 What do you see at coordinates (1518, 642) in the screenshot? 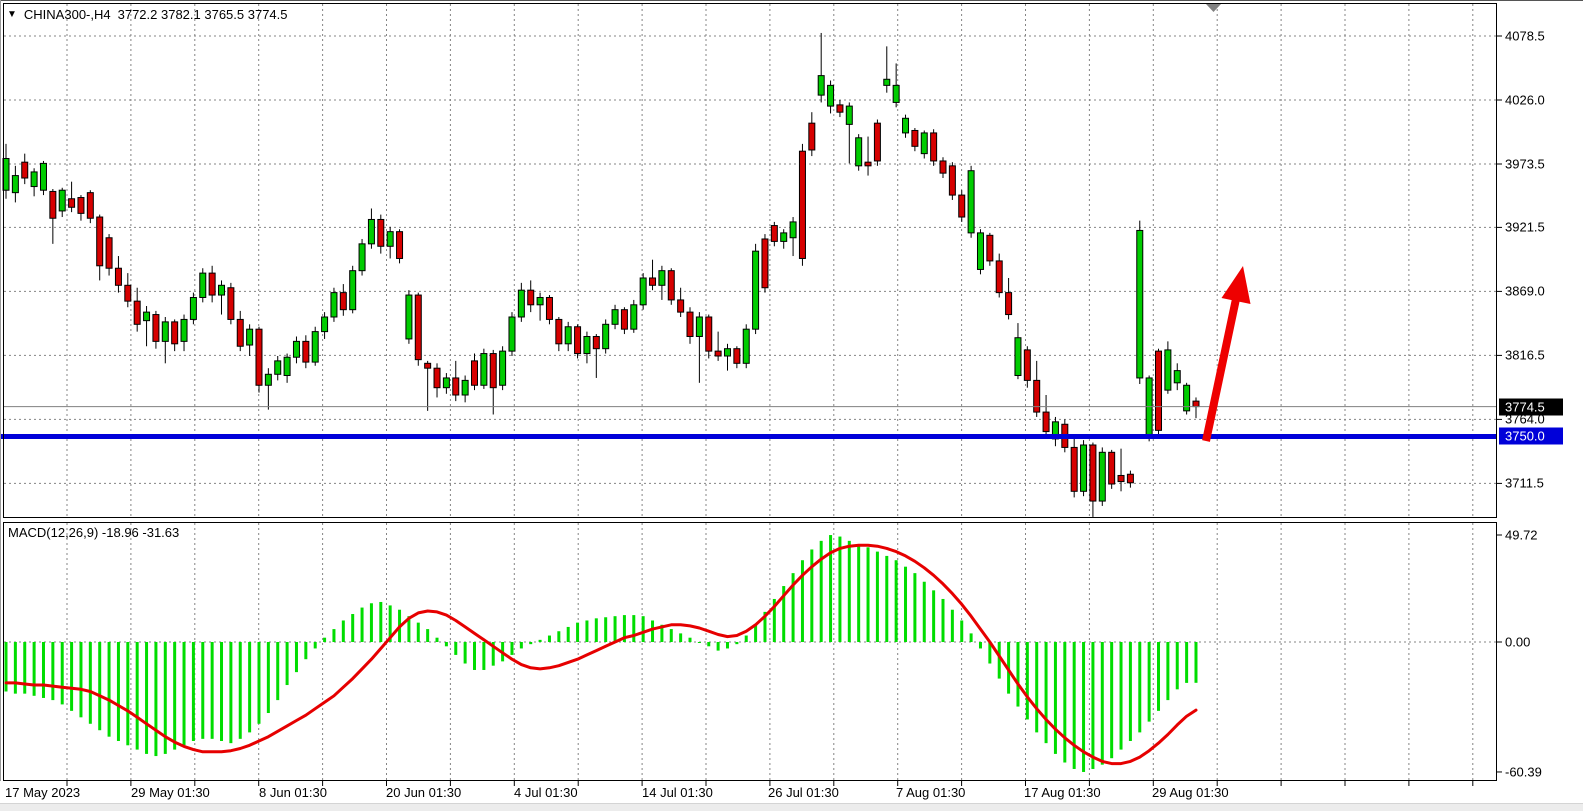
I see `macd-axis-label: 0.00` at bounding box center [1518, 642].